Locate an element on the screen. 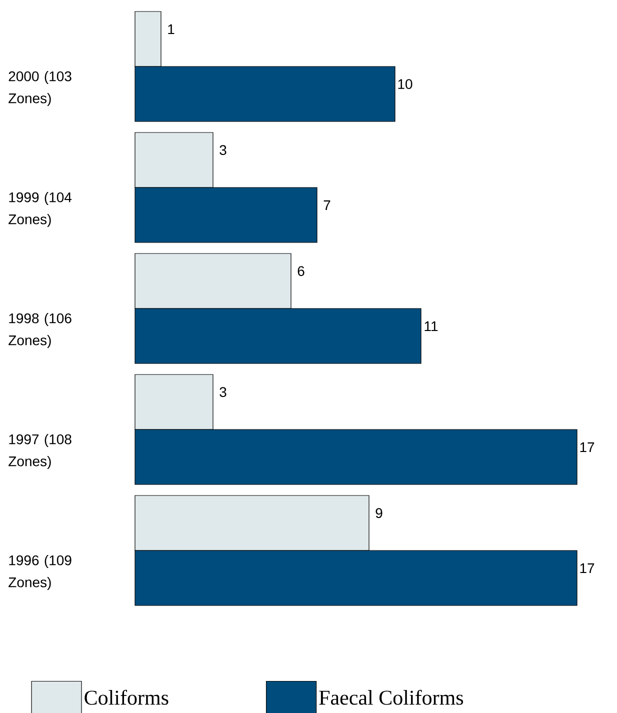 This screenshot has height=713, width=617. data-label: 11 is located at coordinates (431, 326).